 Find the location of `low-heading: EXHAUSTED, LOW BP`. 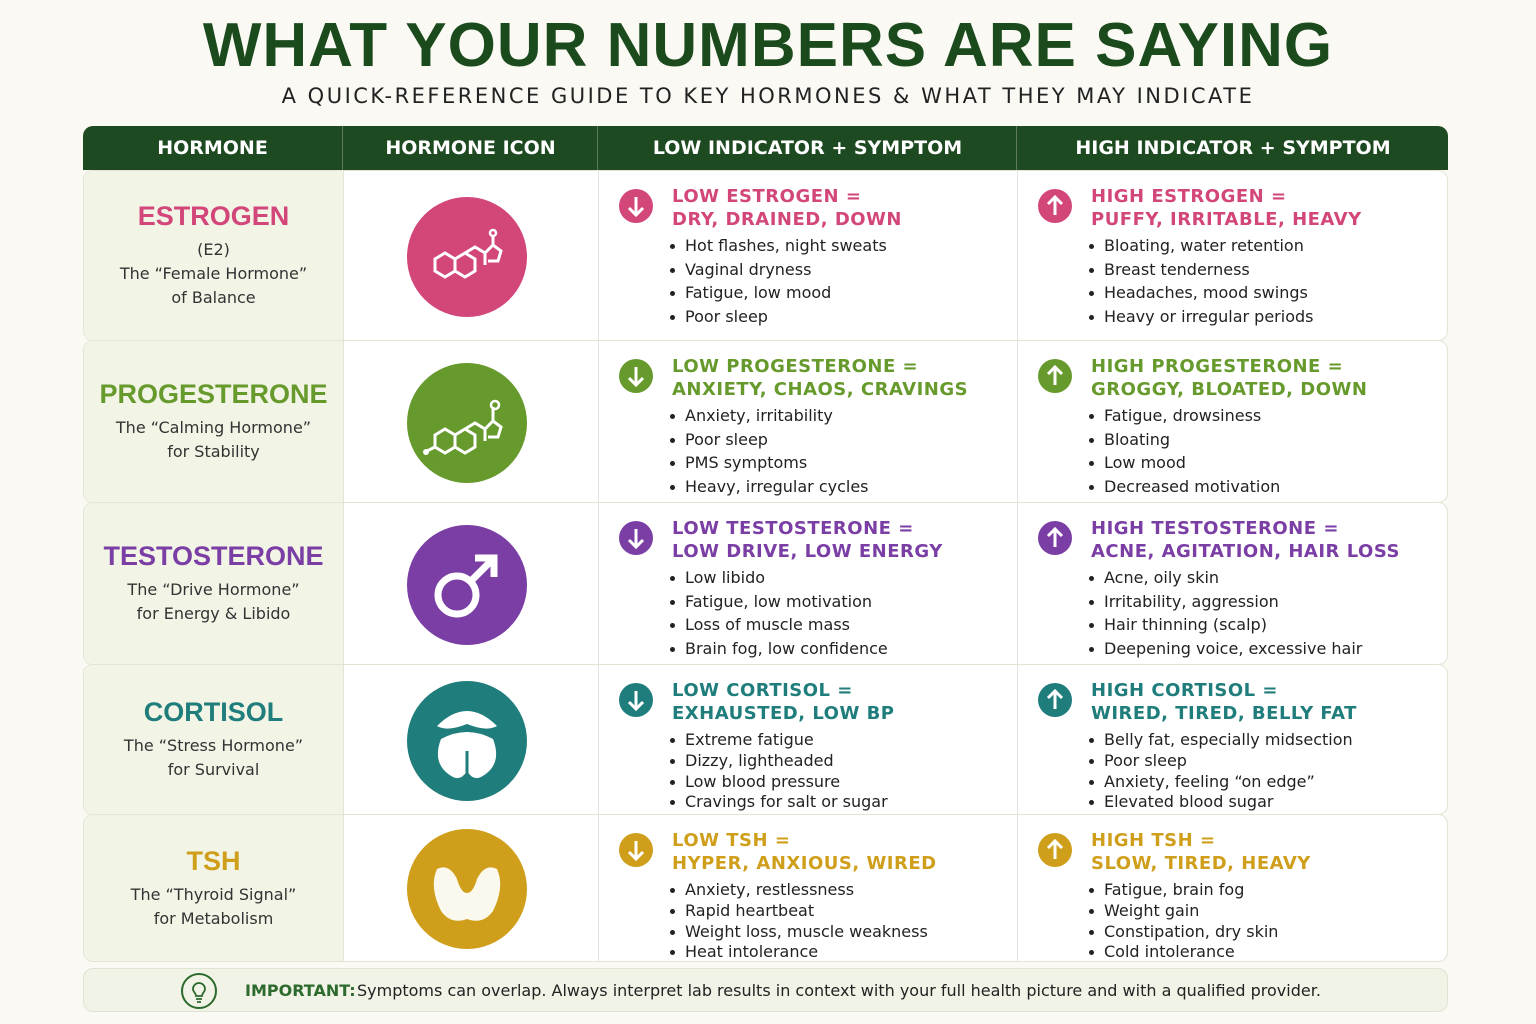

low-heading: EXHAUSTED, LOW BP is located at coordinates (783, 713).